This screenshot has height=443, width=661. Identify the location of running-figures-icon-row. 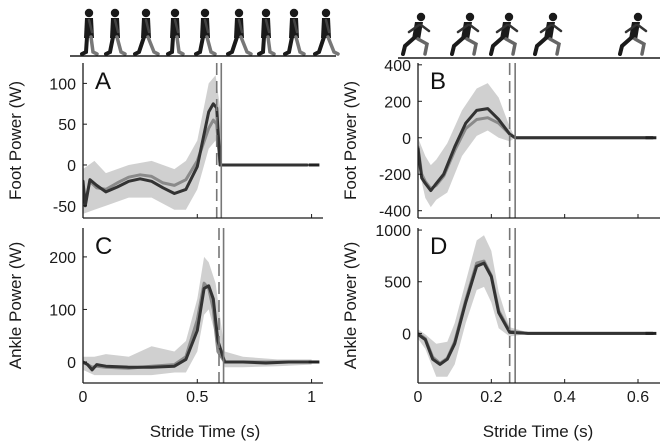
(529, 35).